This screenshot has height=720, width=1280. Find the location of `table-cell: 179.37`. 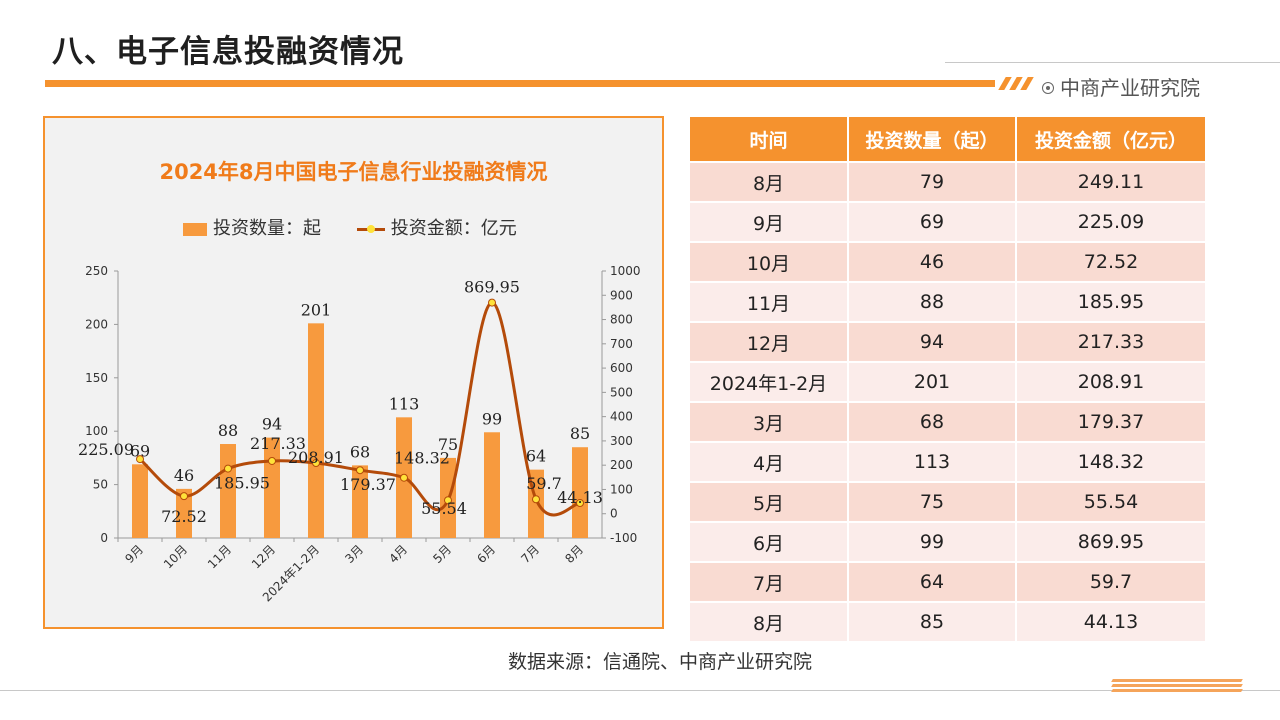

table-cell: 179.37 is located at coordinates (1111, 421).